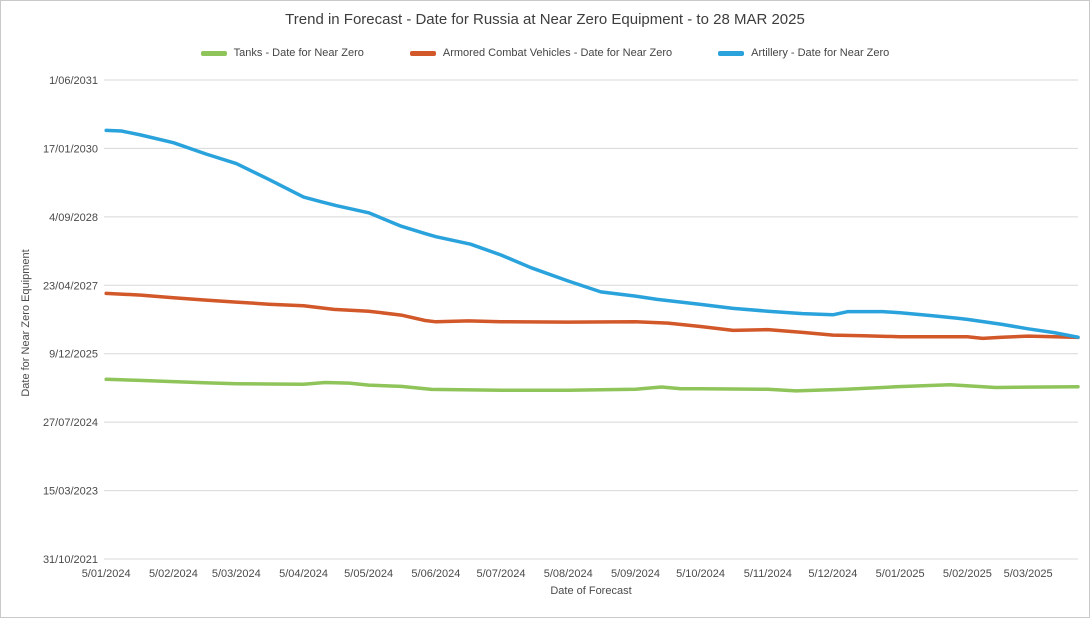  What do you see at coordinates (635, 574) in the screenshot?
I see `x-tick-label: 5/09/2024` at bounding box center [635, 574].